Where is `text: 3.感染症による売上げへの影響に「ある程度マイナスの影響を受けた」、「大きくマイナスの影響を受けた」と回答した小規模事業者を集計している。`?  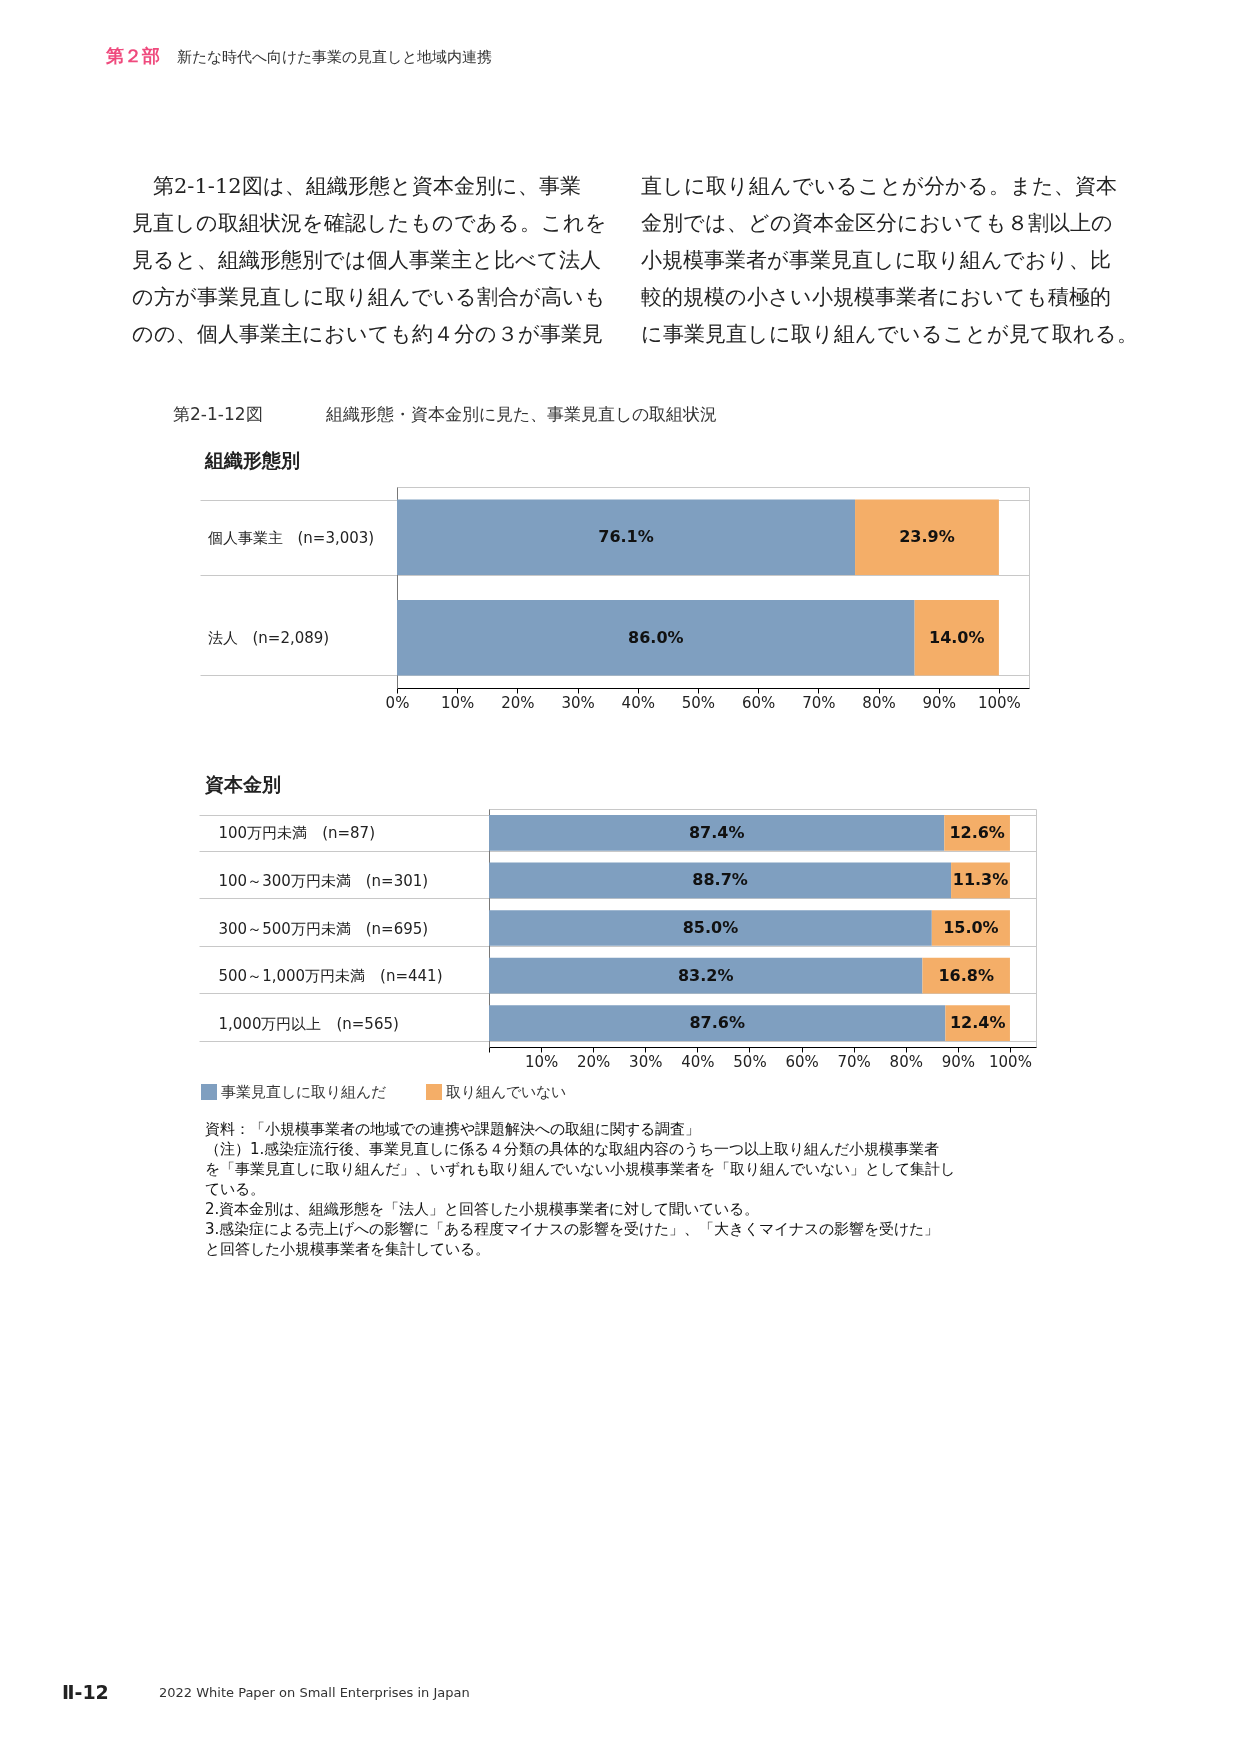 text: 3.感染症による売上げへの影響に「ある程度マイナスの影響を受けた」、「大きくマイナスの影響を受けた」と回答した小規模事業者を集計している。 is located at coordinates (572, 1239).